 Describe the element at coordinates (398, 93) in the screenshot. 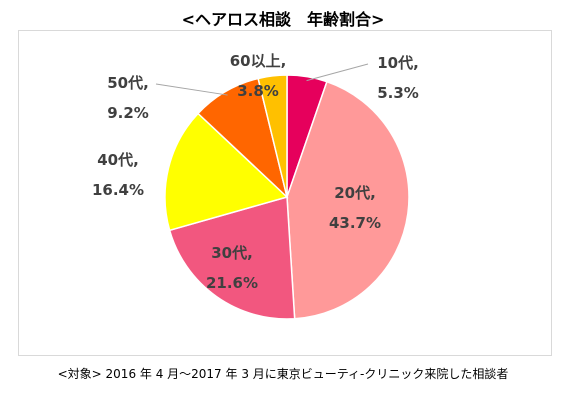

I see `slice-value-label: 5.3%` at that location.